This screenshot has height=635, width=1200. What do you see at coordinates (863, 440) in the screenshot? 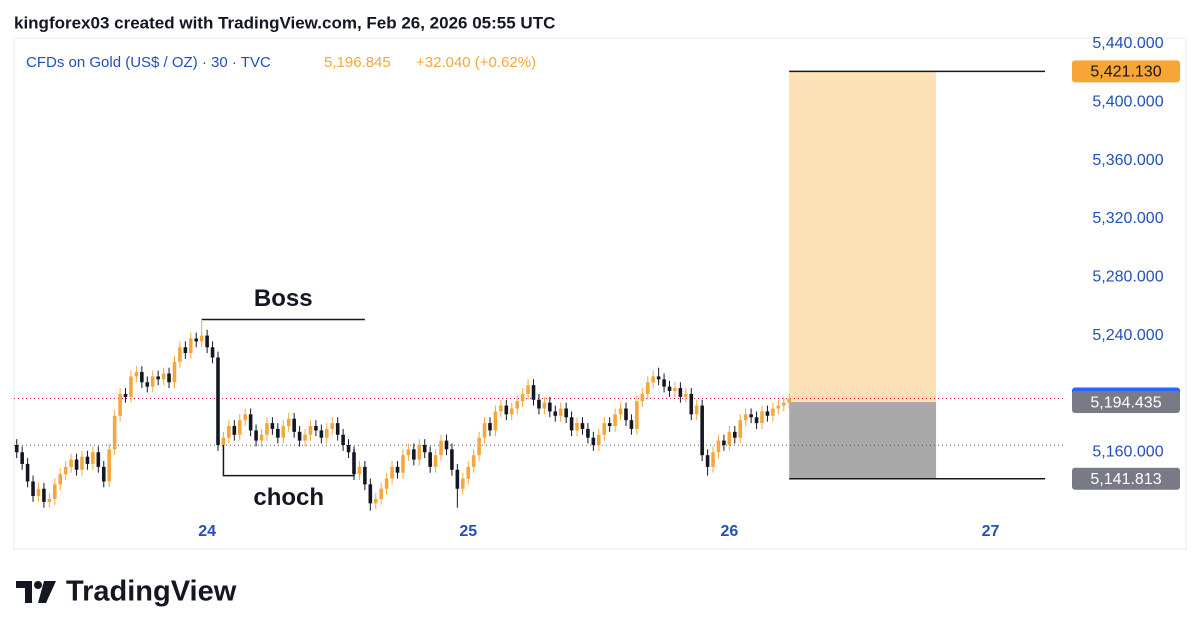
I see `stop-zone` at bounding box center [863, 440].